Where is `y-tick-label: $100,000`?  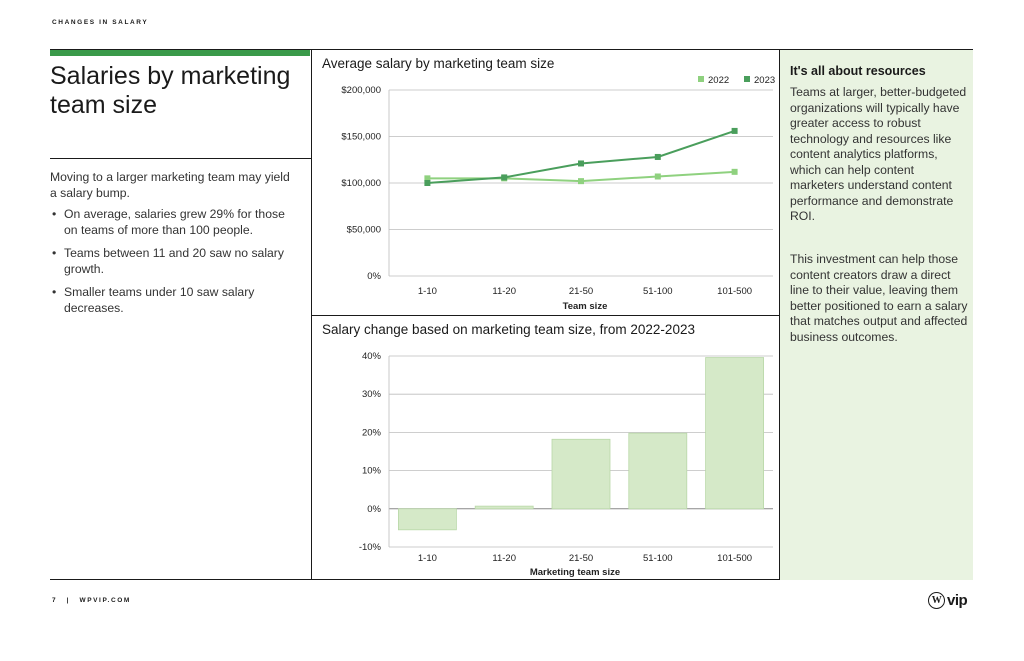
y-tick-label: $100,000 is located at coordinates (361, 183).